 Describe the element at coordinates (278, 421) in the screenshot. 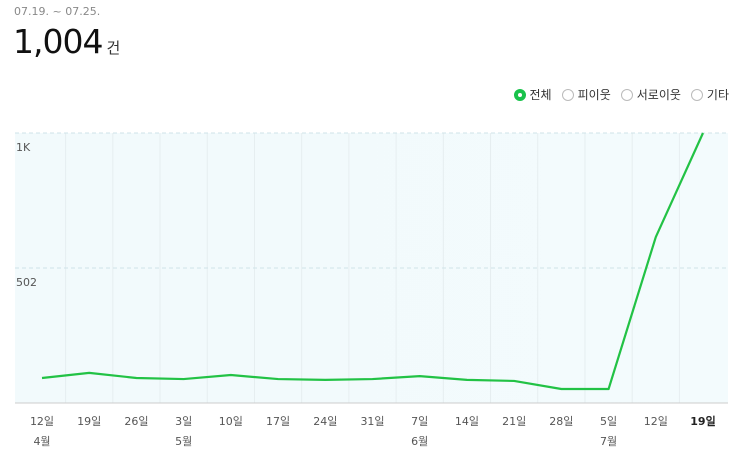

I see `x-tick-label: 17일` at that location.